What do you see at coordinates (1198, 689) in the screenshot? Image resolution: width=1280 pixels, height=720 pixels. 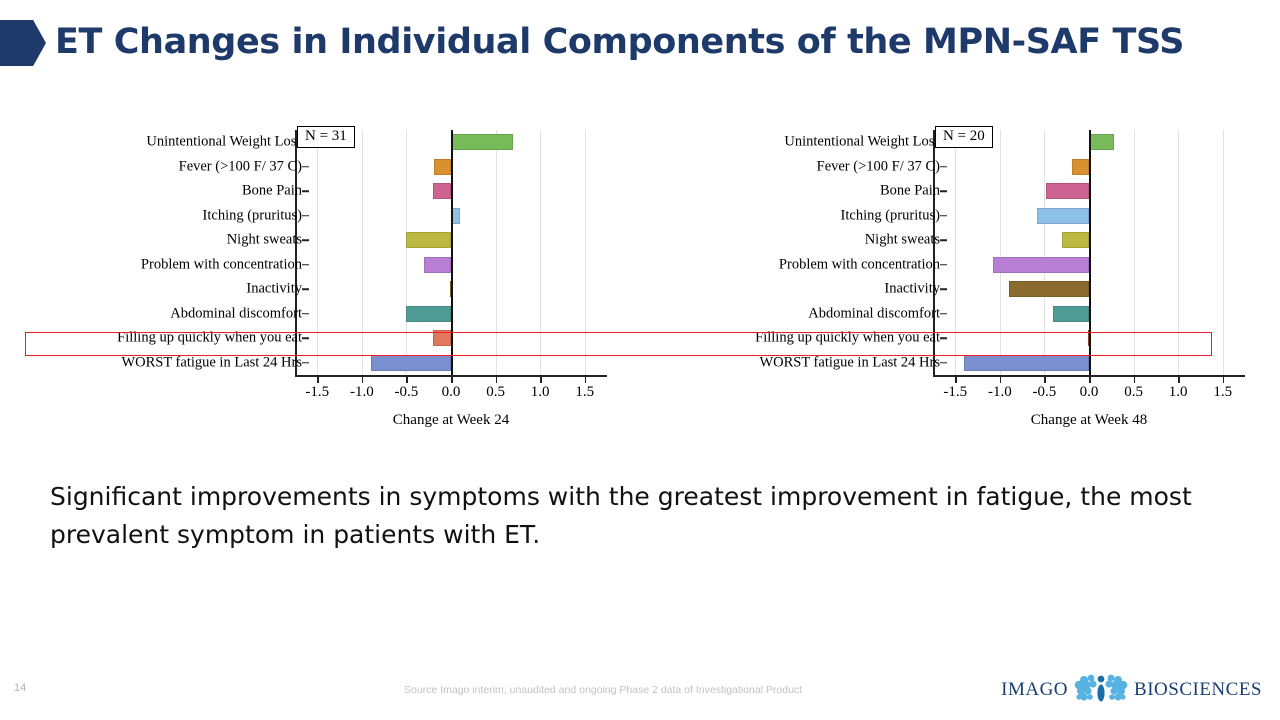 I see `logo-biosciences-text: BIOSCIENCES` at bounding box center [1198, 689].